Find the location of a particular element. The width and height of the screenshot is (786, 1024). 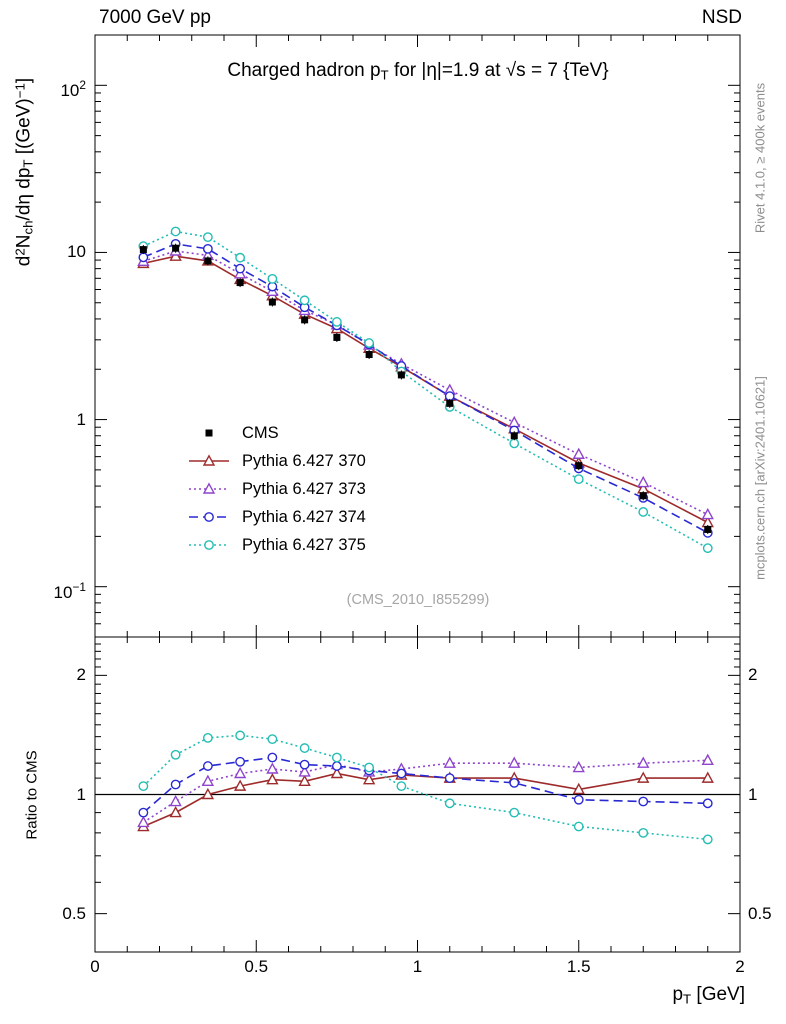

ratio-y-tick-label-right: 1 is located at coordinates (753, 794).